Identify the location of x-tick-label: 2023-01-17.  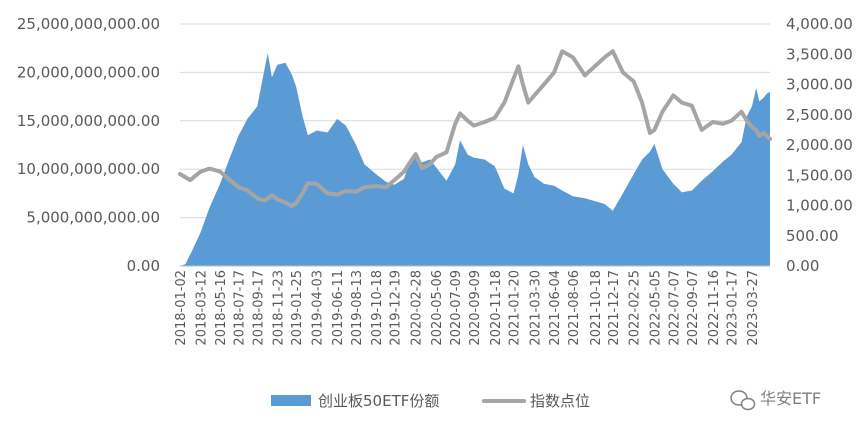
(732, 308).